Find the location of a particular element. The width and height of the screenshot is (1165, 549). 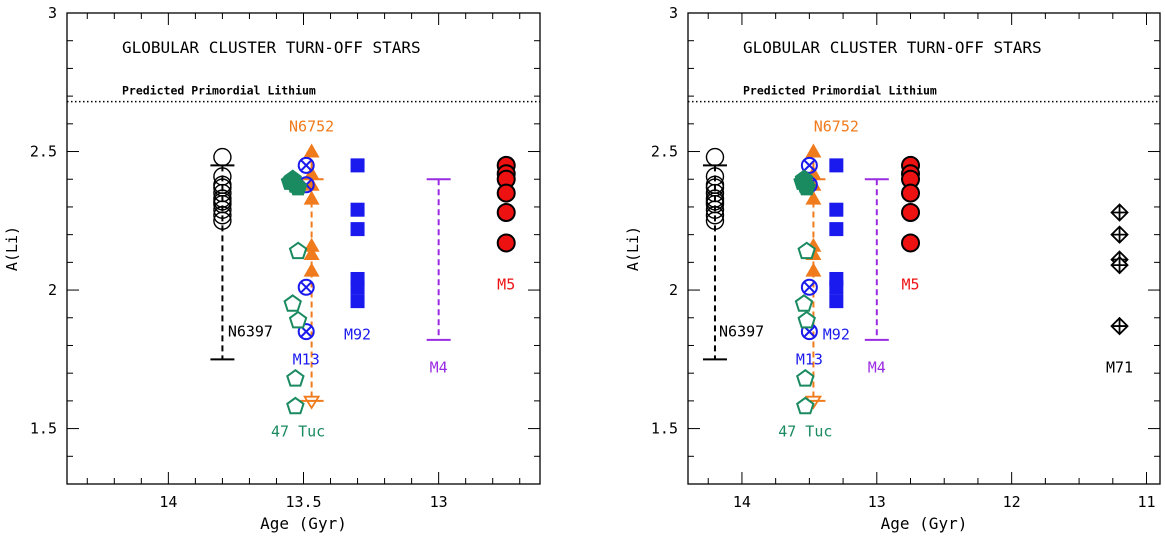

series-m13: M13 is located at coordinates (306, 262).